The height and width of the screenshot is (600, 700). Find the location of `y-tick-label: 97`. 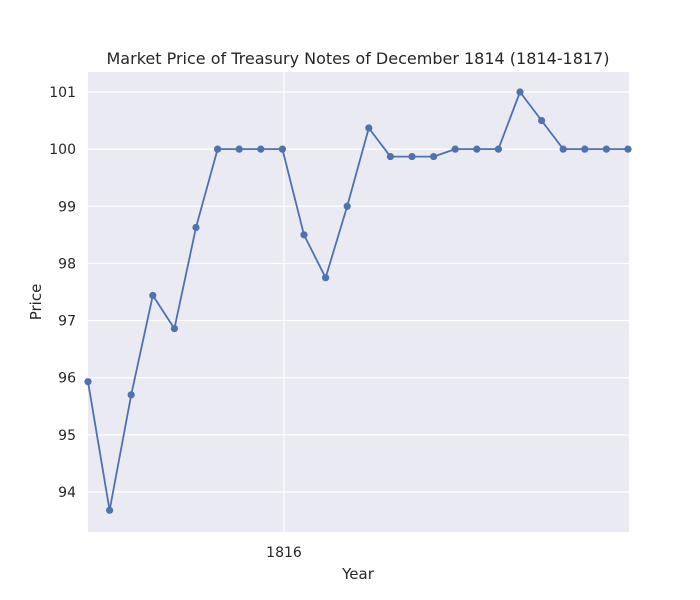

y-tick-label: 97 is located at coordinates (67, 322).